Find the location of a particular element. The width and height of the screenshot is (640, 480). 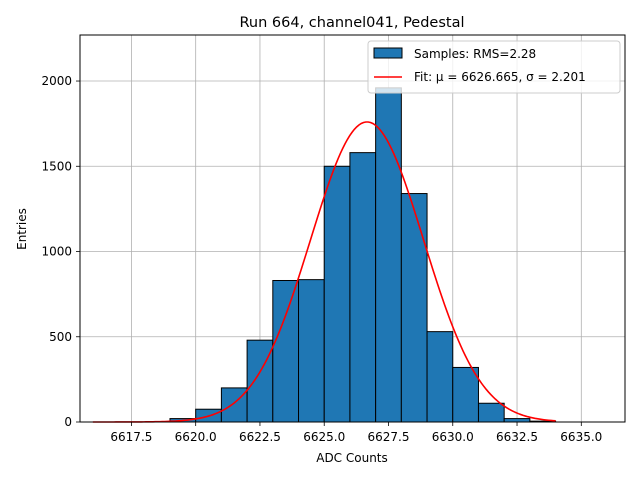

x-tick-label: 6625.0 is located at coordinates (324, 437).